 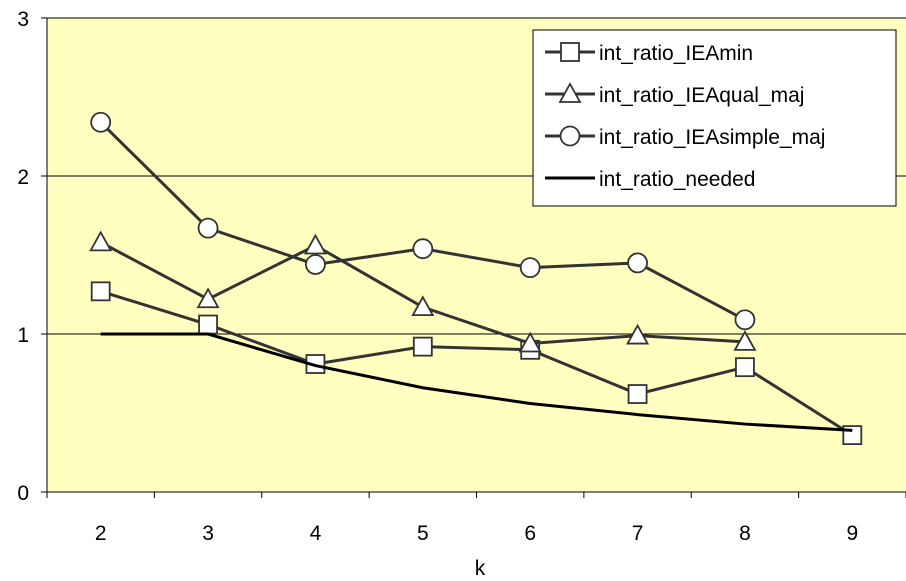 I want to click on legend-marker-square, so click(x=570, y=52).